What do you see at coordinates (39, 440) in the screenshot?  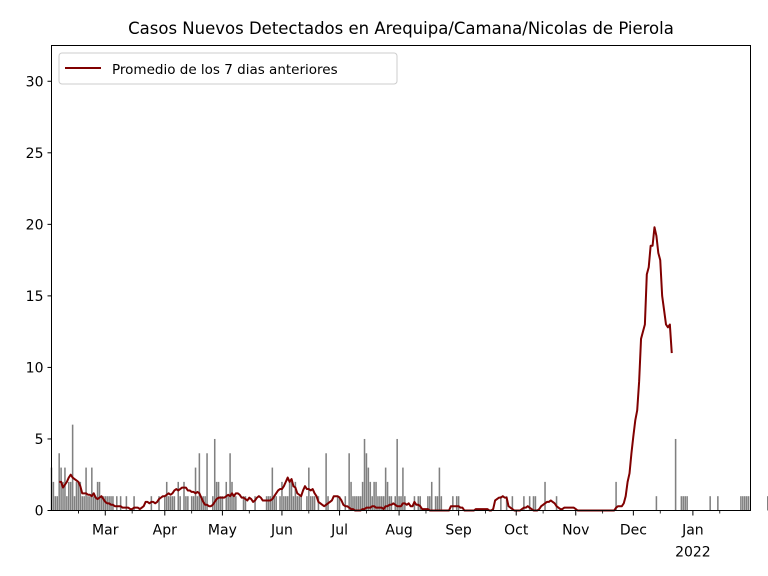 I see `y-tick-label: 5` at bounding box center [39, 440].